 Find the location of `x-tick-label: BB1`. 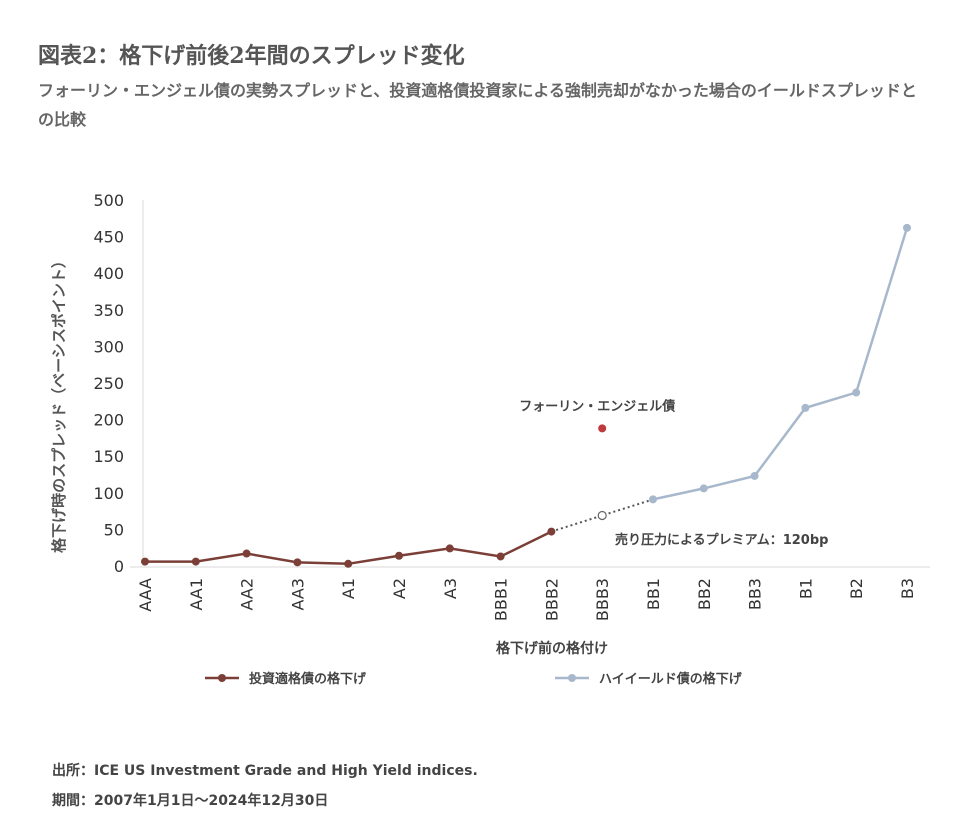

x-tick-label: BB1 is located at coordinates (653, 594).